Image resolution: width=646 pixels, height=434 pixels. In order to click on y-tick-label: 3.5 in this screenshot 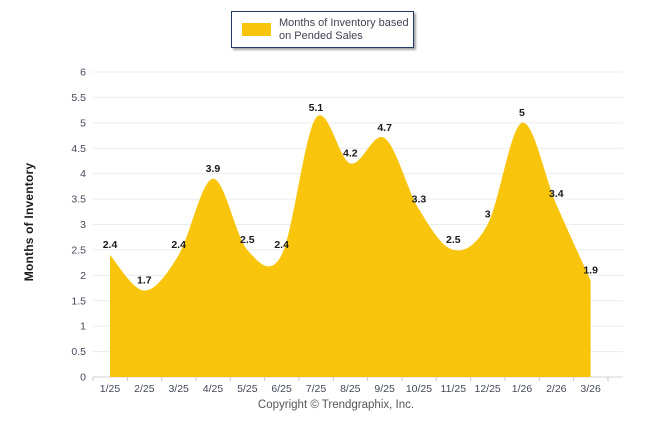, I will do `click(78, 200)`.